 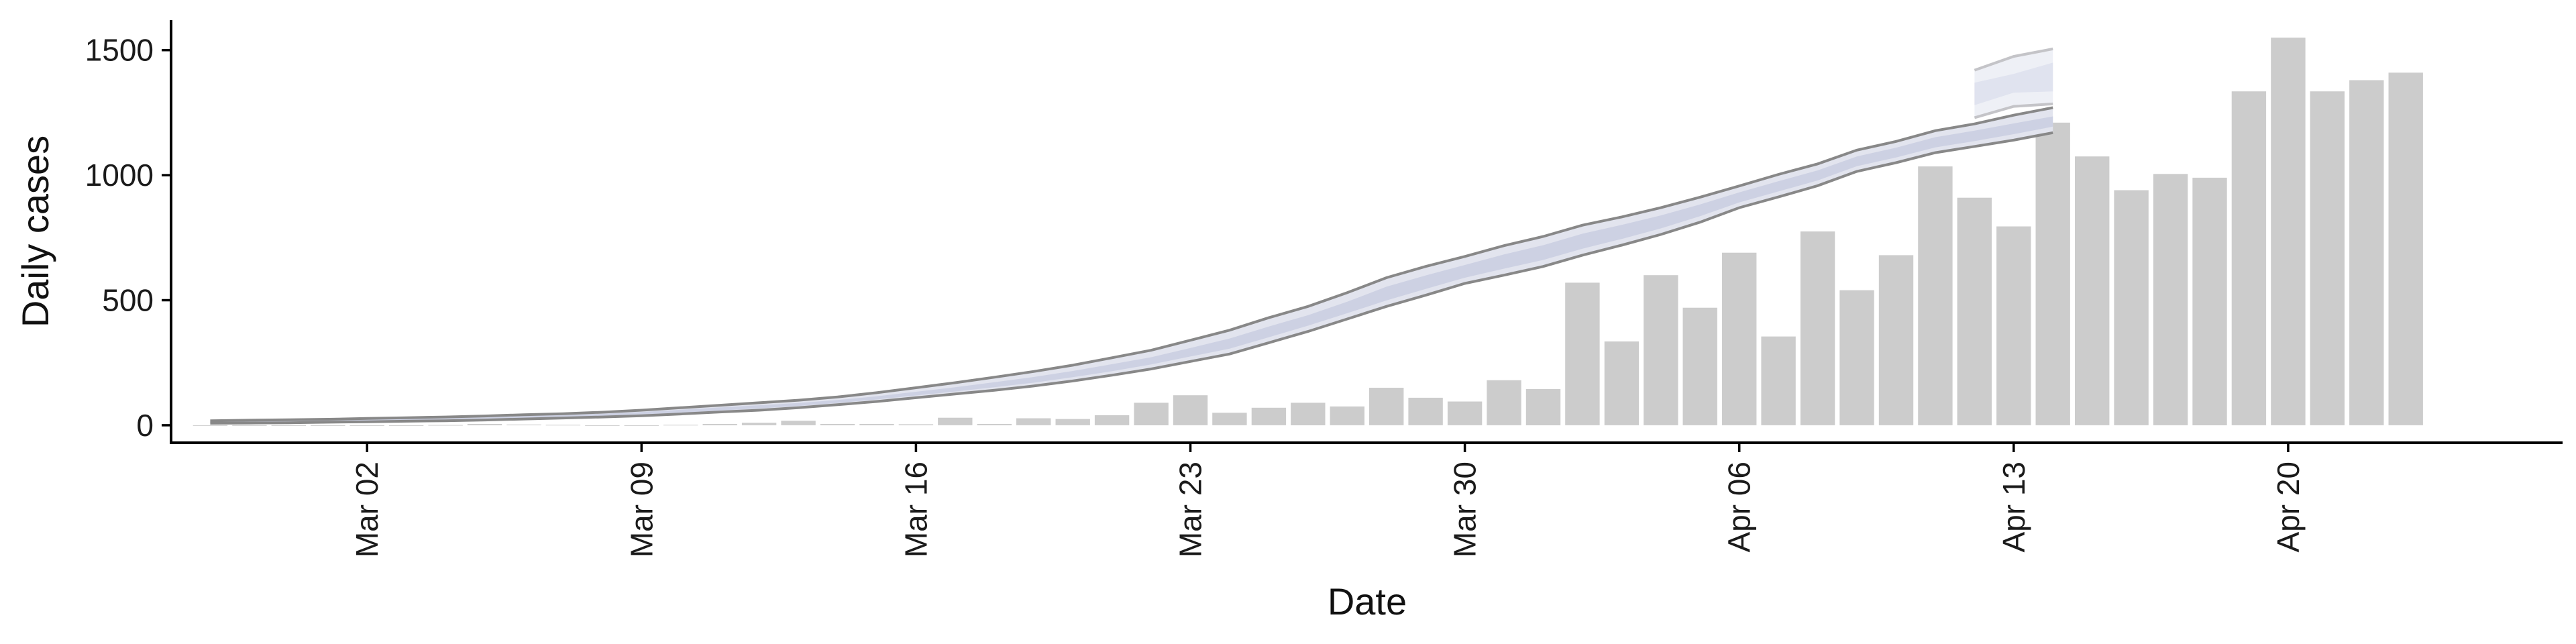 What do you see at coordinates (2013, 59) in the screenshot?
I see `forecast-extension-upper-line` at bounding box center [2013, 59].